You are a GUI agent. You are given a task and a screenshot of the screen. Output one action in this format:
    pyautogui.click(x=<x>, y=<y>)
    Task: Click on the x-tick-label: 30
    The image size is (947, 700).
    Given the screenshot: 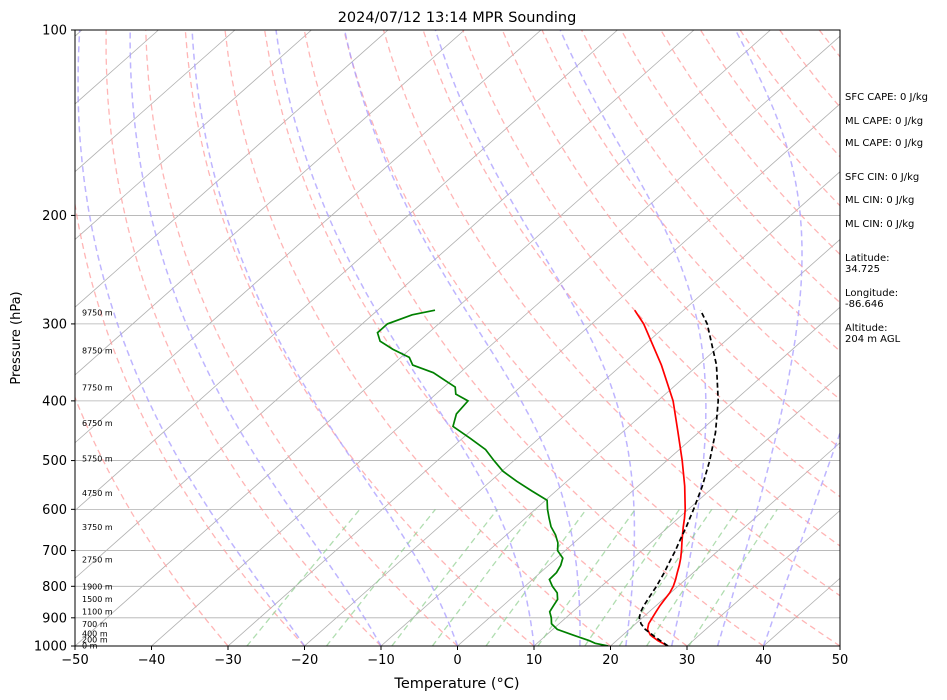 What is the action you would take?
    pyautogui.click(x=687, y=660)
    